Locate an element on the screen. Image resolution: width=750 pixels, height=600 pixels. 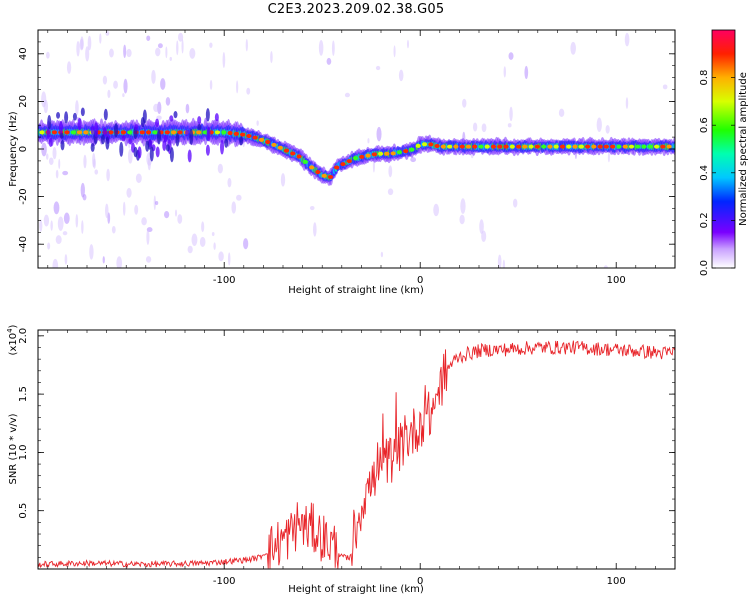
spectrogram-y-tick-label: 20 is located at coordinates (23, 101).